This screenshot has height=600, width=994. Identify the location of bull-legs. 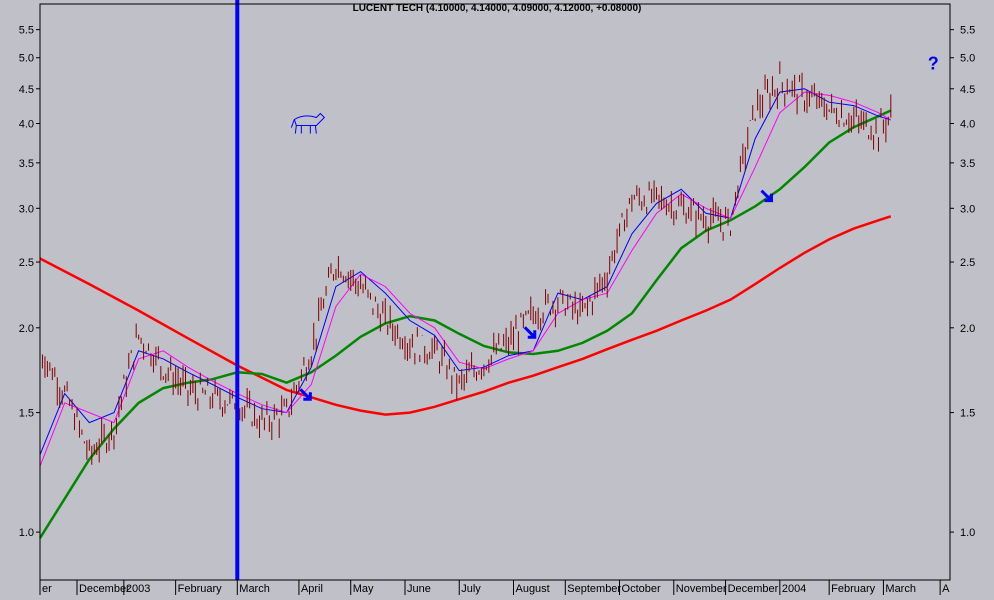
(303, 126).